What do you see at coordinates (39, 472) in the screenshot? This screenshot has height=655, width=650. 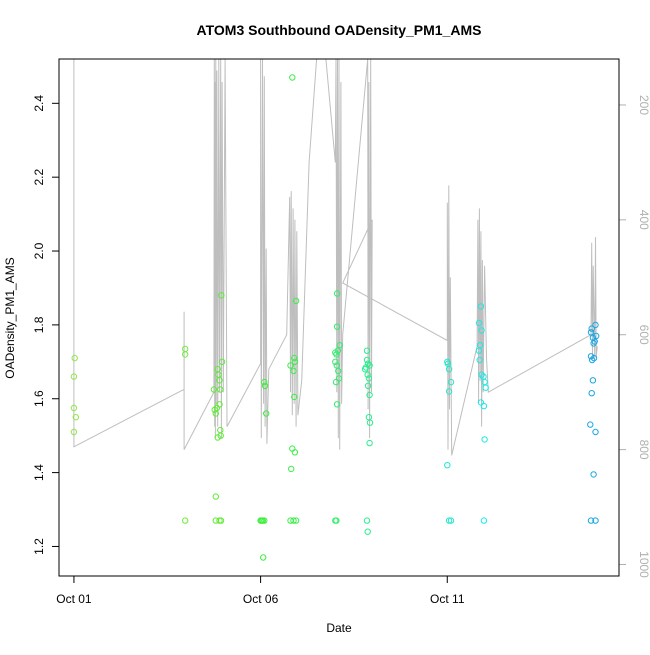 I see `y-tick-label: 1.4` at bounding box center [39, 472].